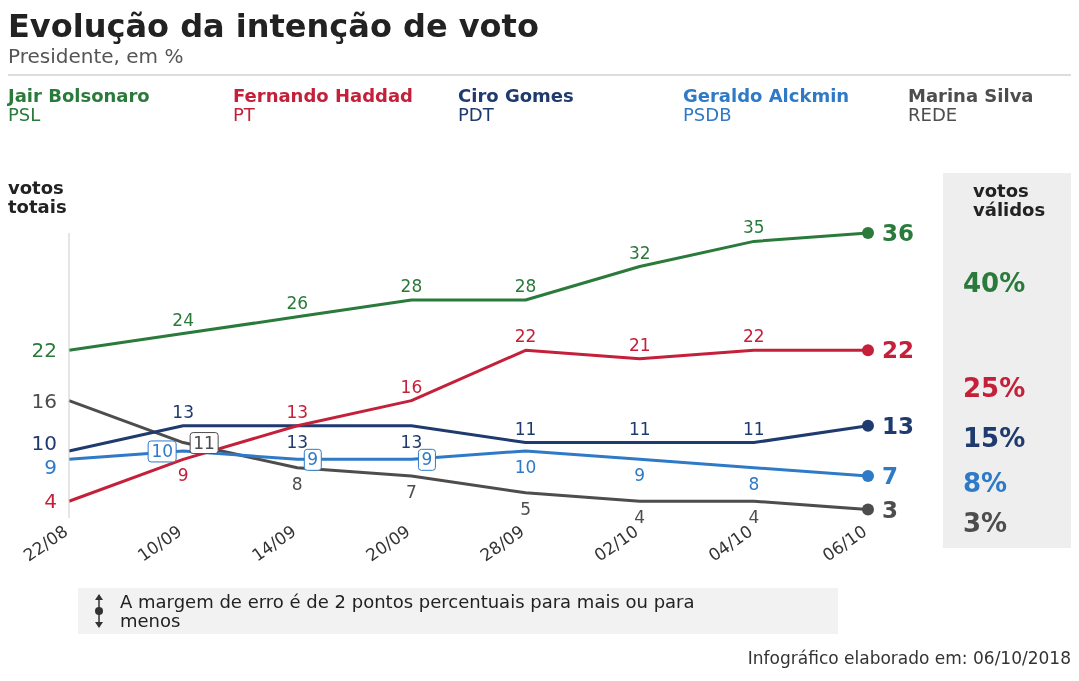  What do you see at coordinates (297, 302) in the screenshot?
I see `data-label: 26` at bounding box center [297, 302].